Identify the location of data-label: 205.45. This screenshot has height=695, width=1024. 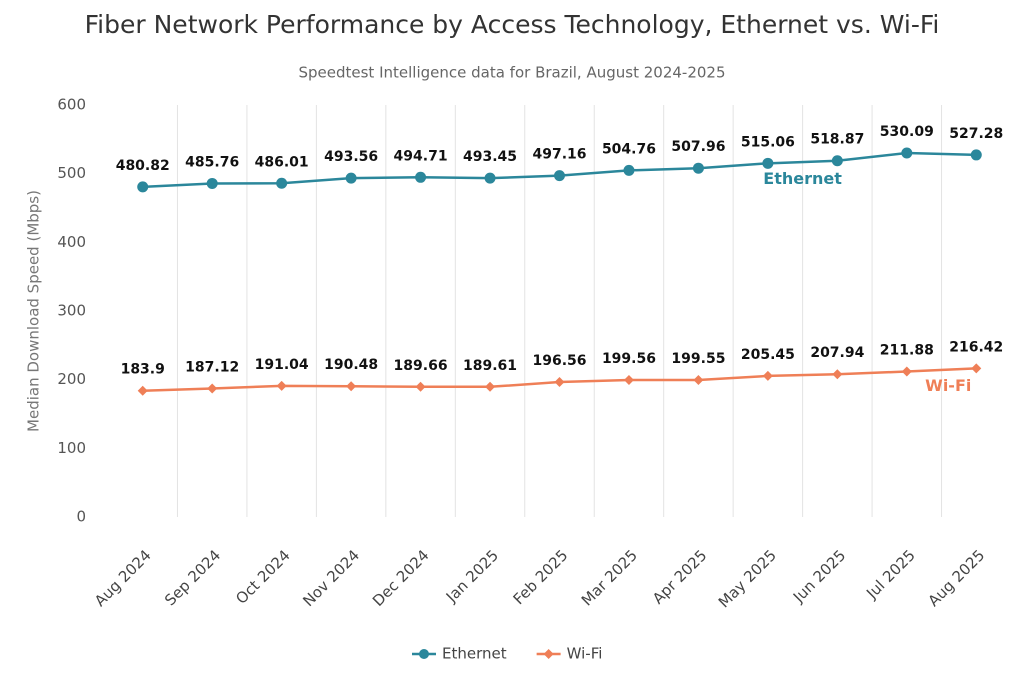
(768, 355).